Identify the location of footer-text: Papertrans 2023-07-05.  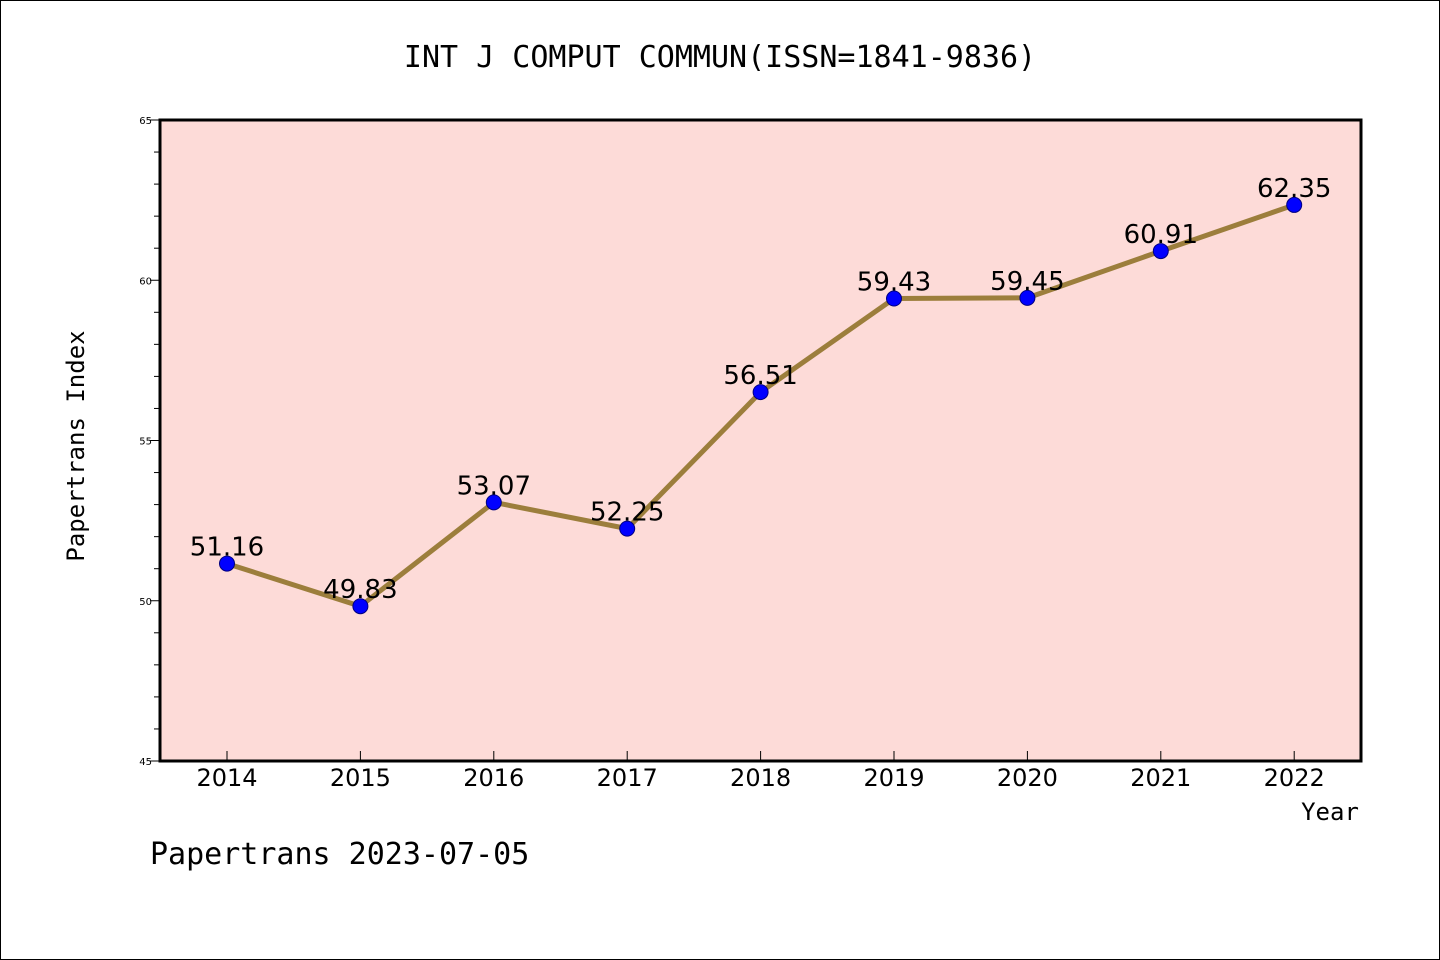
(339, 854).